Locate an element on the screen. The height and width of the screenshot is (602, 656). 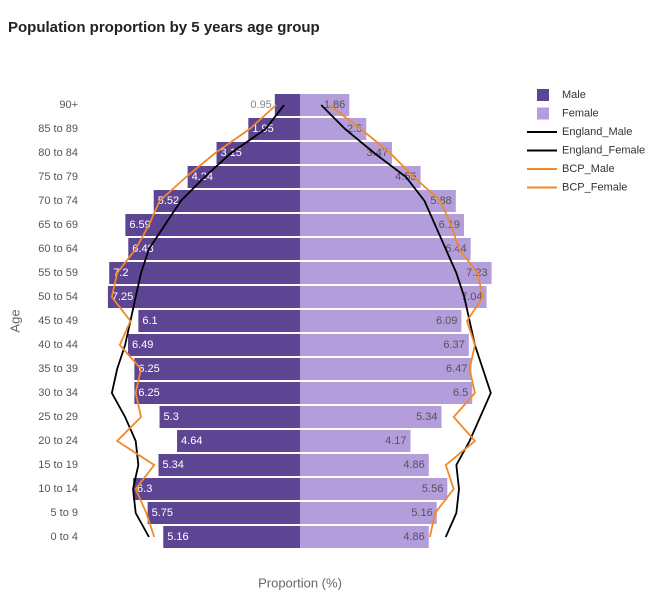
data-label: 4.64 is located at coordinates (191, 441).